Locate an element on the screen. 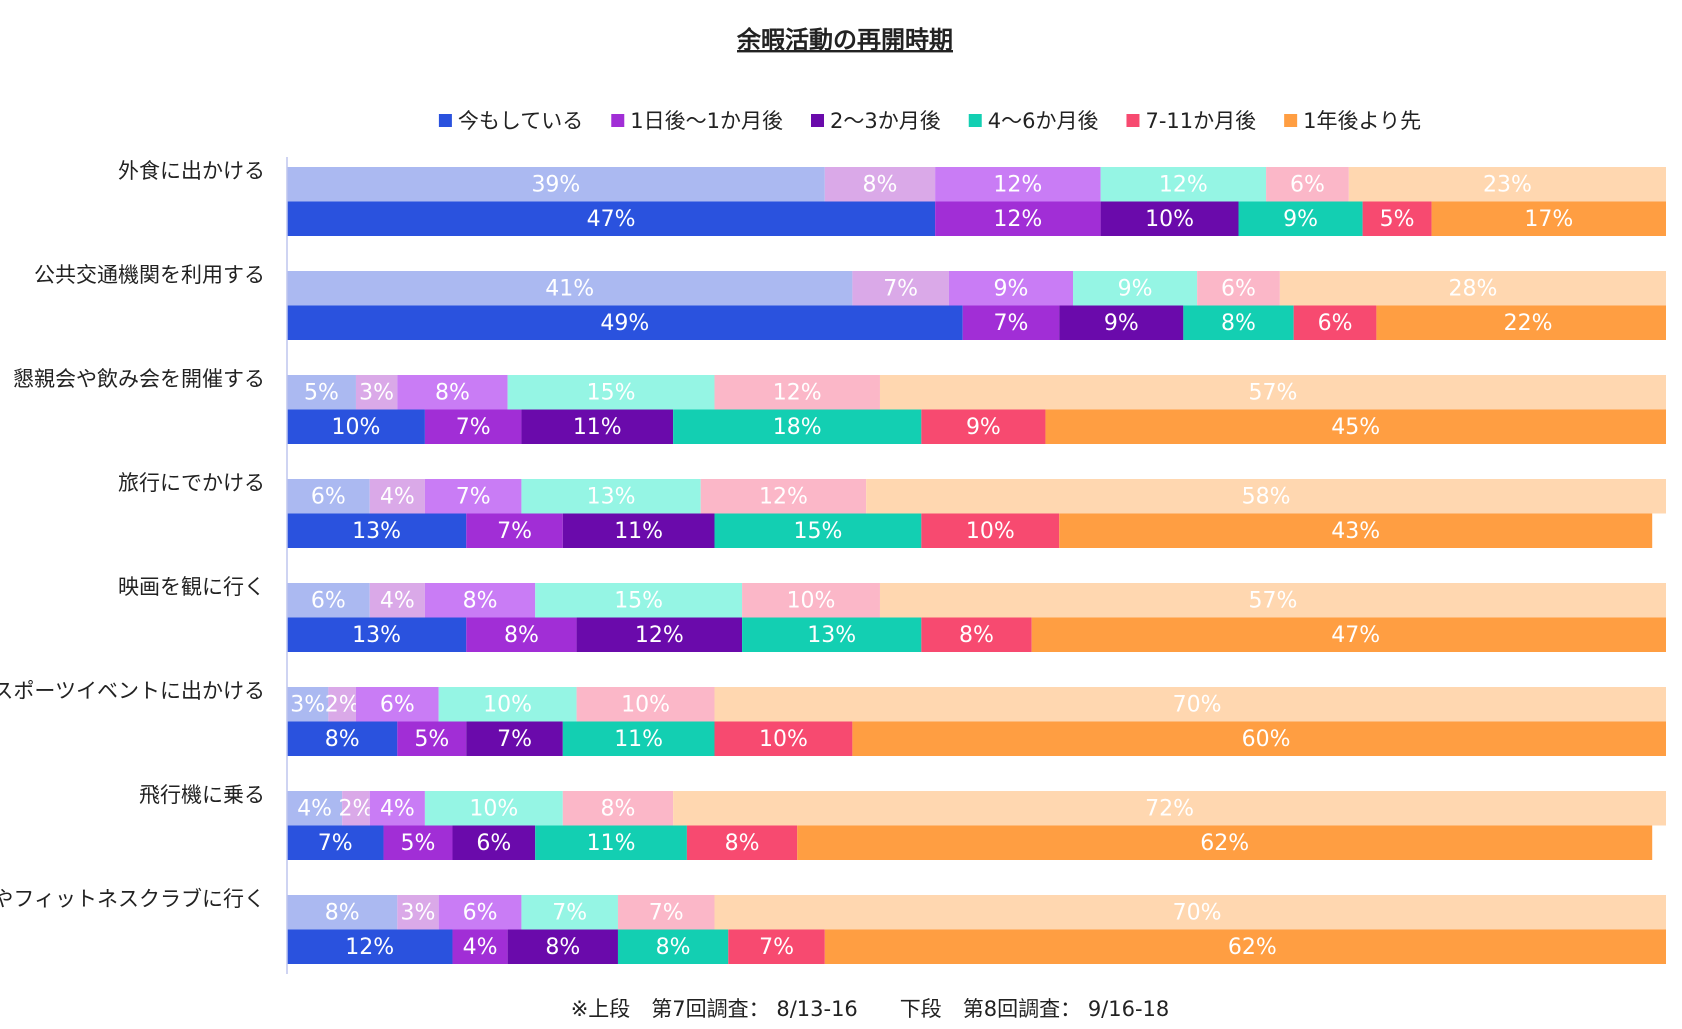 The height and width of the screenshot is (1029, 1682). legend-label: 2～3か月後 is located at coordinates (885, 121).